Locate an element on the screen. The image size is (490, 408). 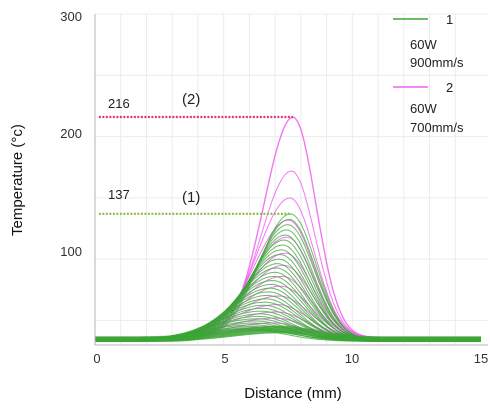
legend-series-2-speed: 700mm/s is located at coordinates (437, 127).